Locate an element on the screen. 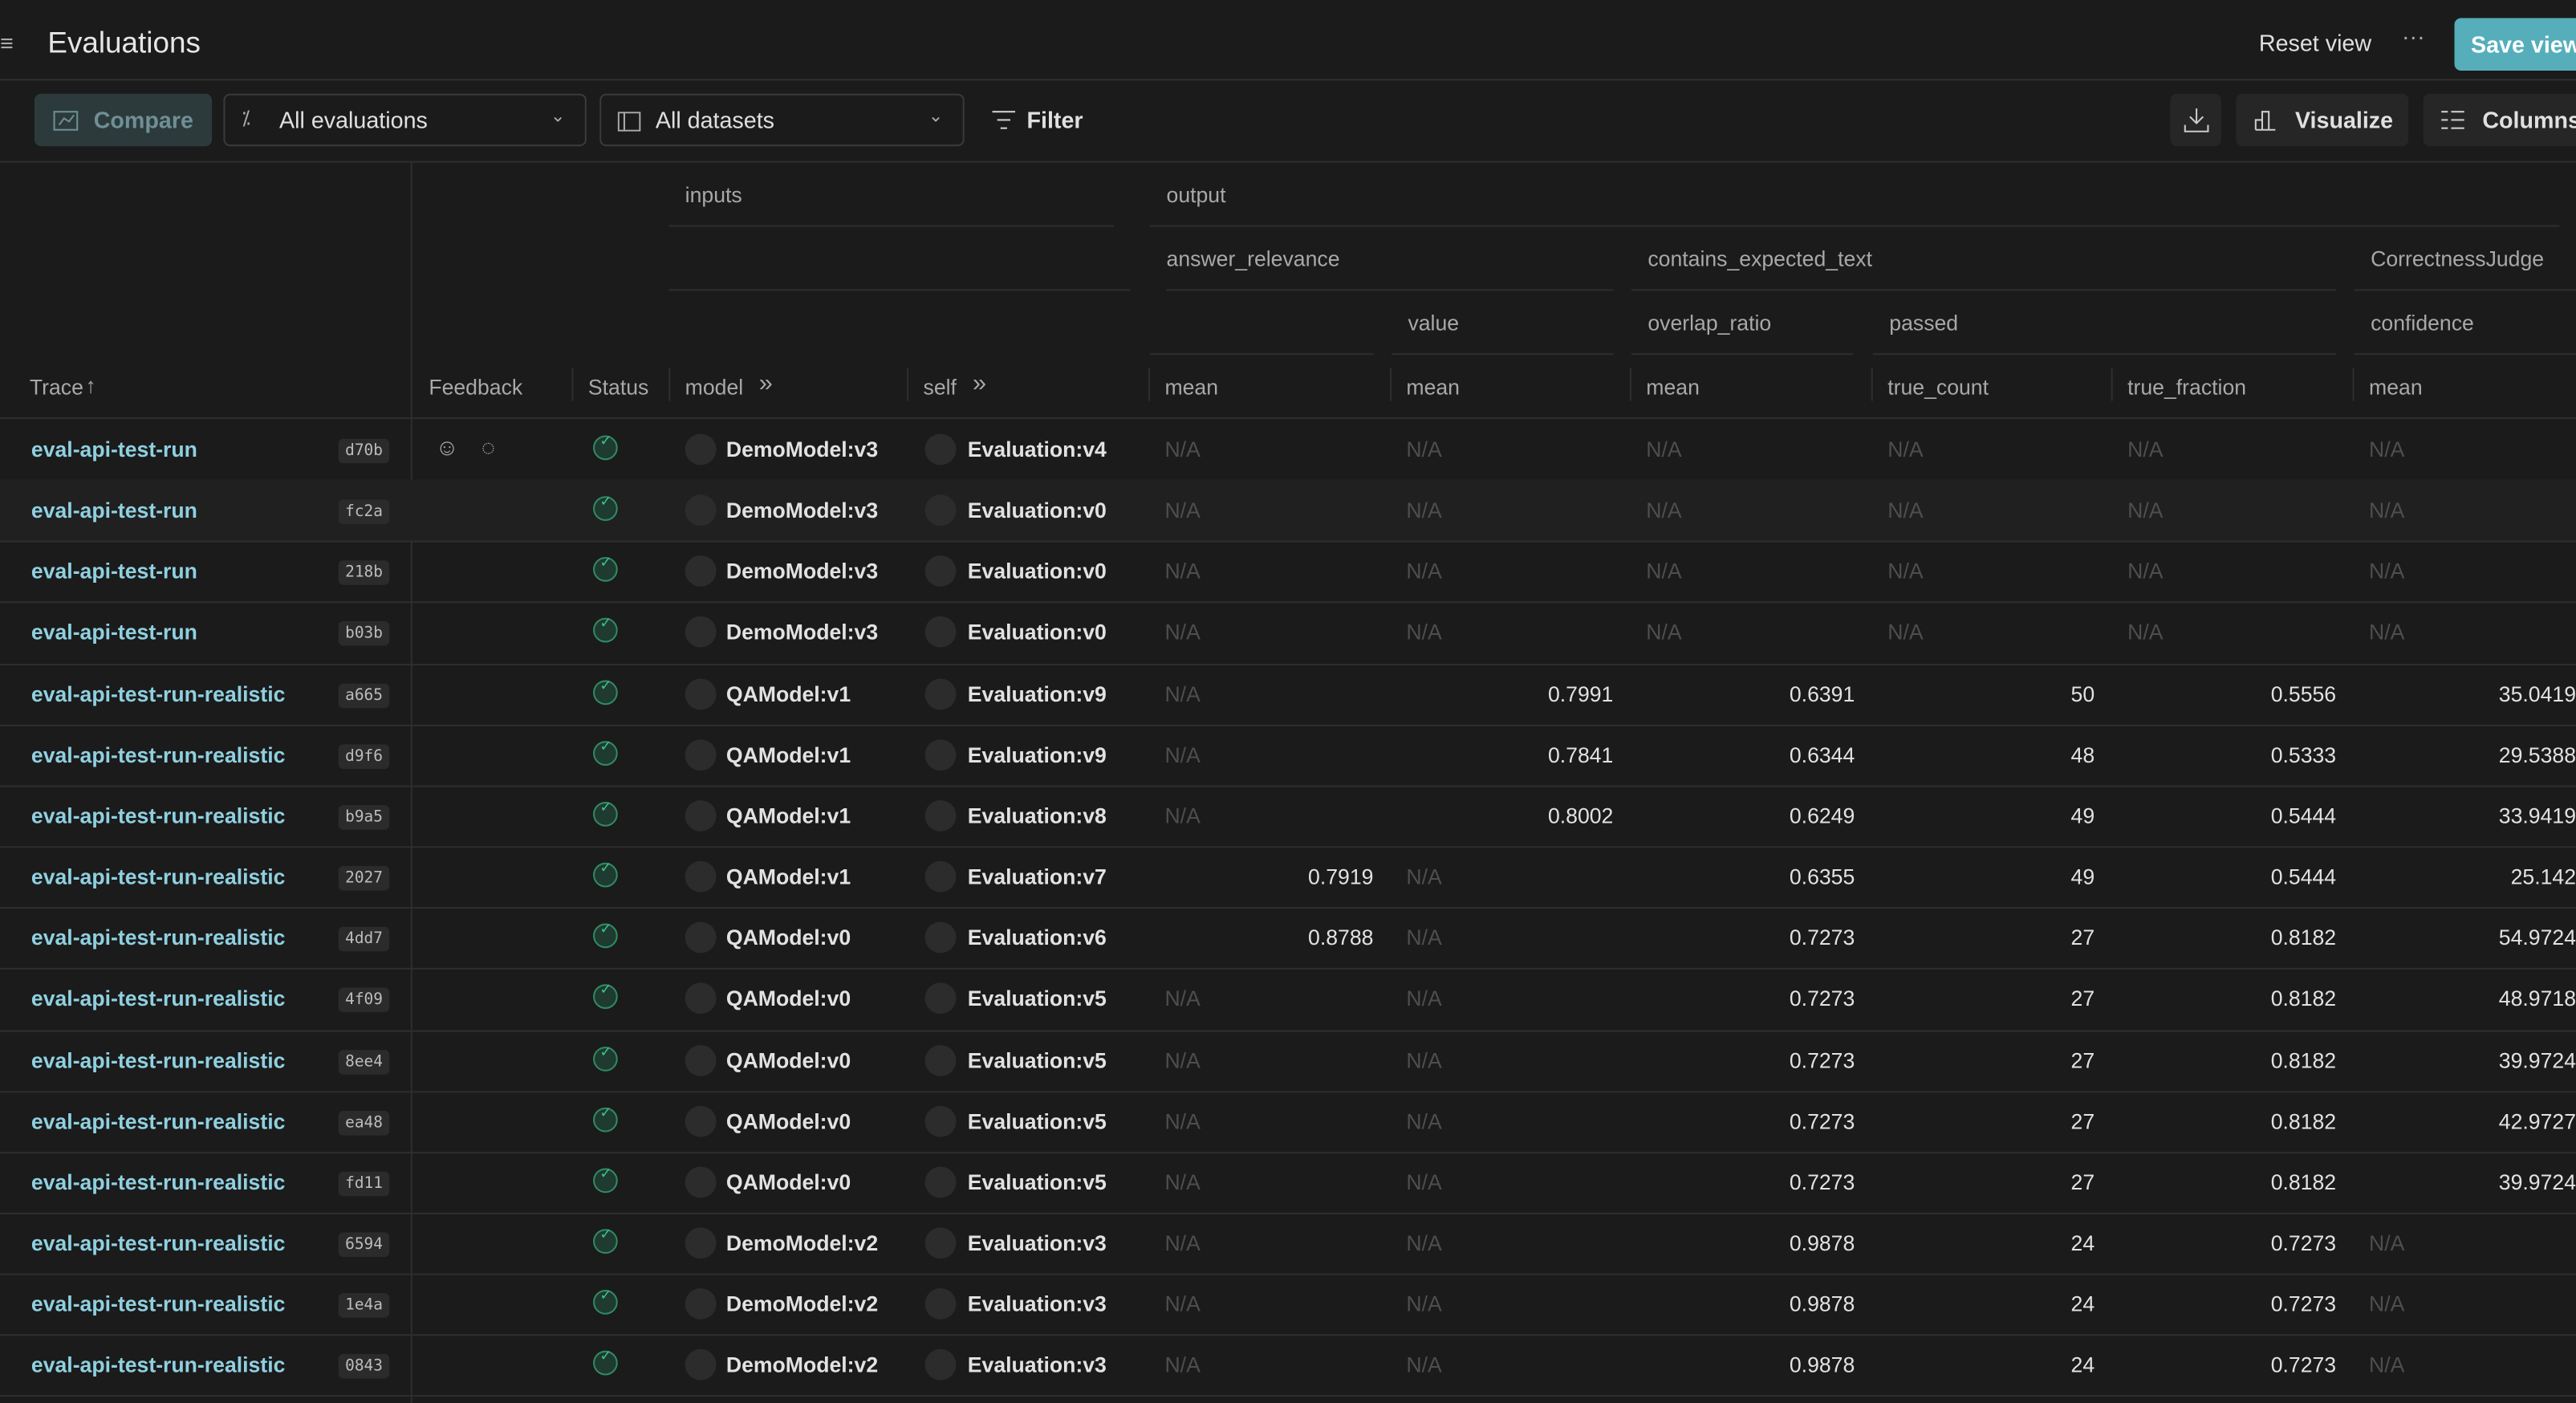 This screenshot has width=2576, height=1403. evaluation: Evaluation:v6 is located at coordinates (1037, 938).